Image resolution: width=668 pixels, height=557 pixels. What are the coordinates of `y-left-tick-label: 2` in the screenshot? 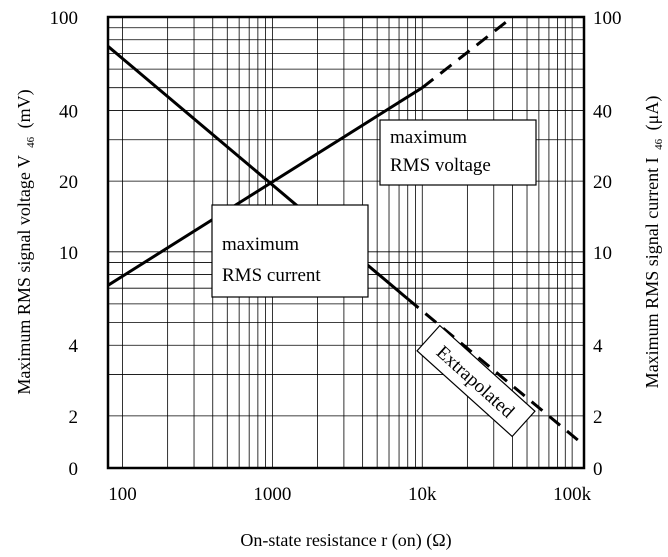 It's located at (74, 417).